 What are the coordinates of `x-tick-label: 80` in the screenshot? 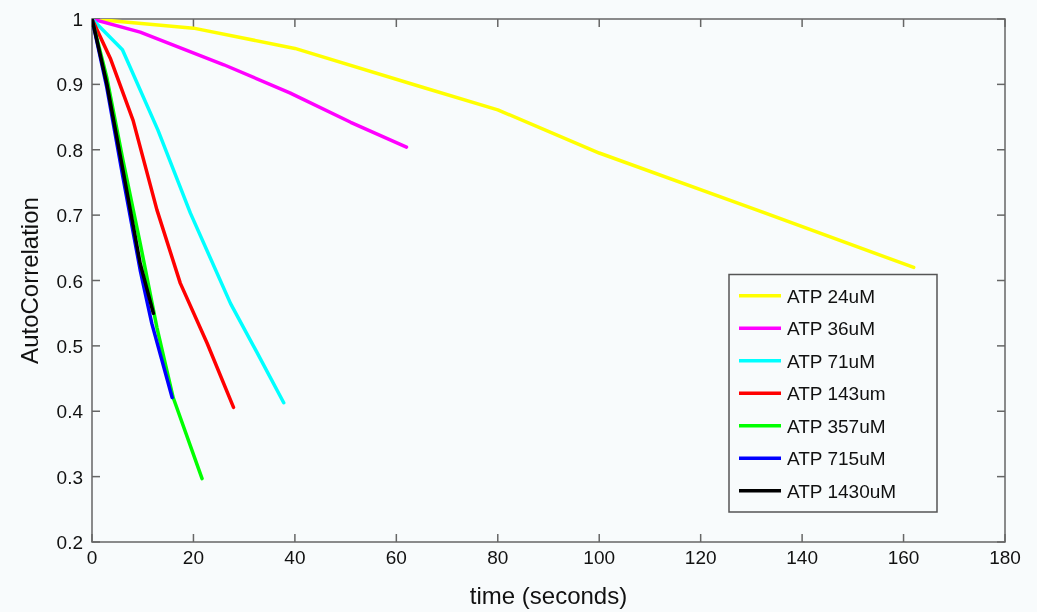 It's located at (498, 557).